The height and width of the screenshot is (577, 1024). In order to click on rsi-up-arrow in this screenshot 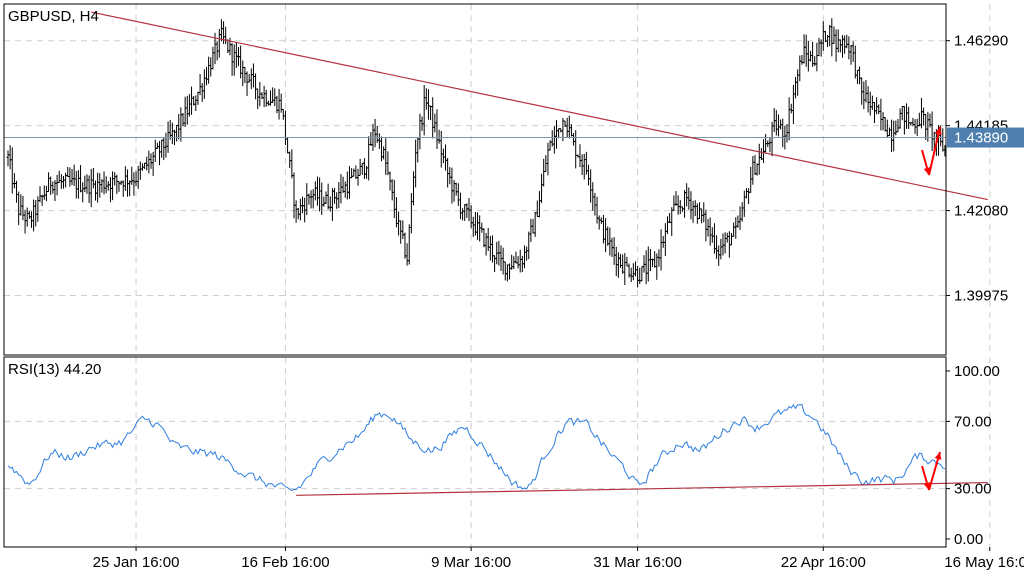, I will do `click(935, 471)`.